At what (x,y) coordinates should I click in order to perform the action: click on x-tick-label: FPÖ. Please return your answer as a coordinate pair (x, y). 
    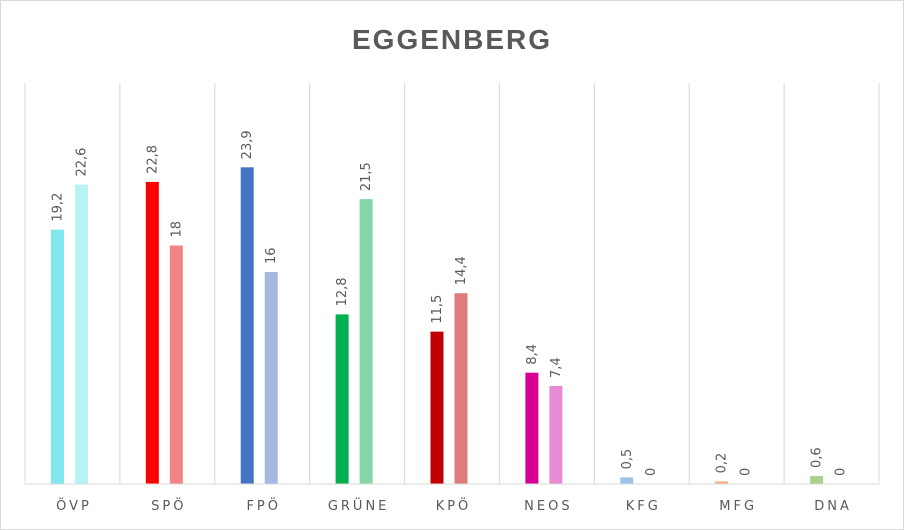
    Looking at the image, I should click on (263, 505).